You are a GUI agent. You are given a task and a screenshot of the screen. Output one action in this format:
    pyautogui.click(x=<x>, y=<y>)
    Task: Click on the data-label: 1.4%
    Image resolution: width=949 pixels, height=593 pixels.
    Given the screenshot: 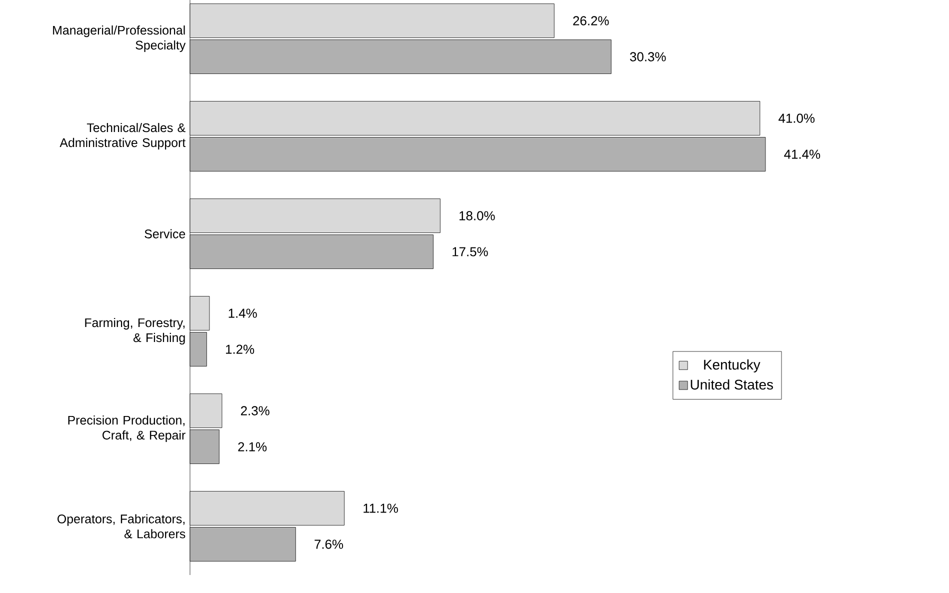 What is the action you would take?
    pyautogui.click(x=242, y=313)
    